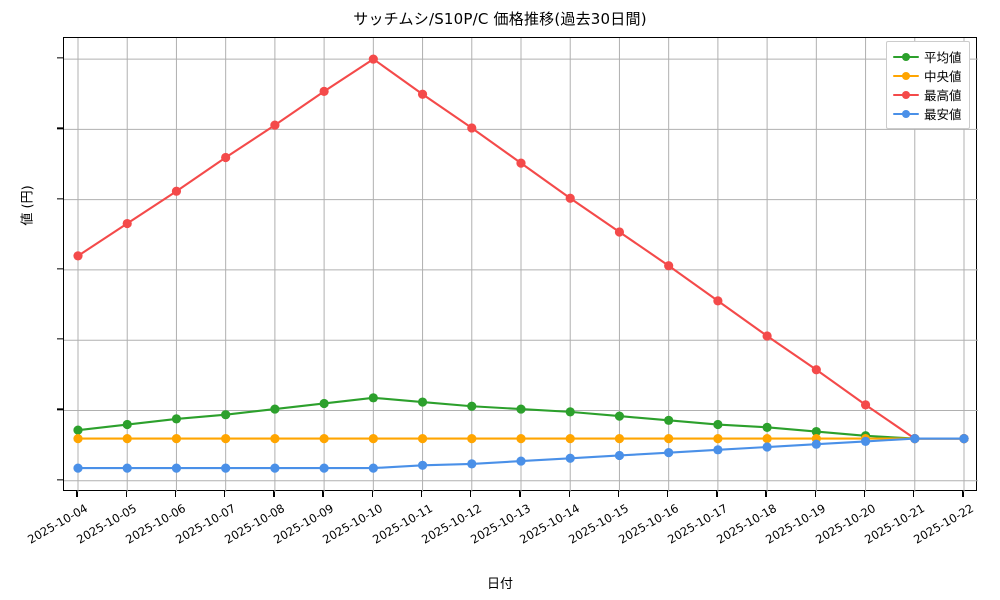  Describe the element at coordinates (205, 524) in the screenshot. I see `x-tick-label: 2025-10-07` at that location.